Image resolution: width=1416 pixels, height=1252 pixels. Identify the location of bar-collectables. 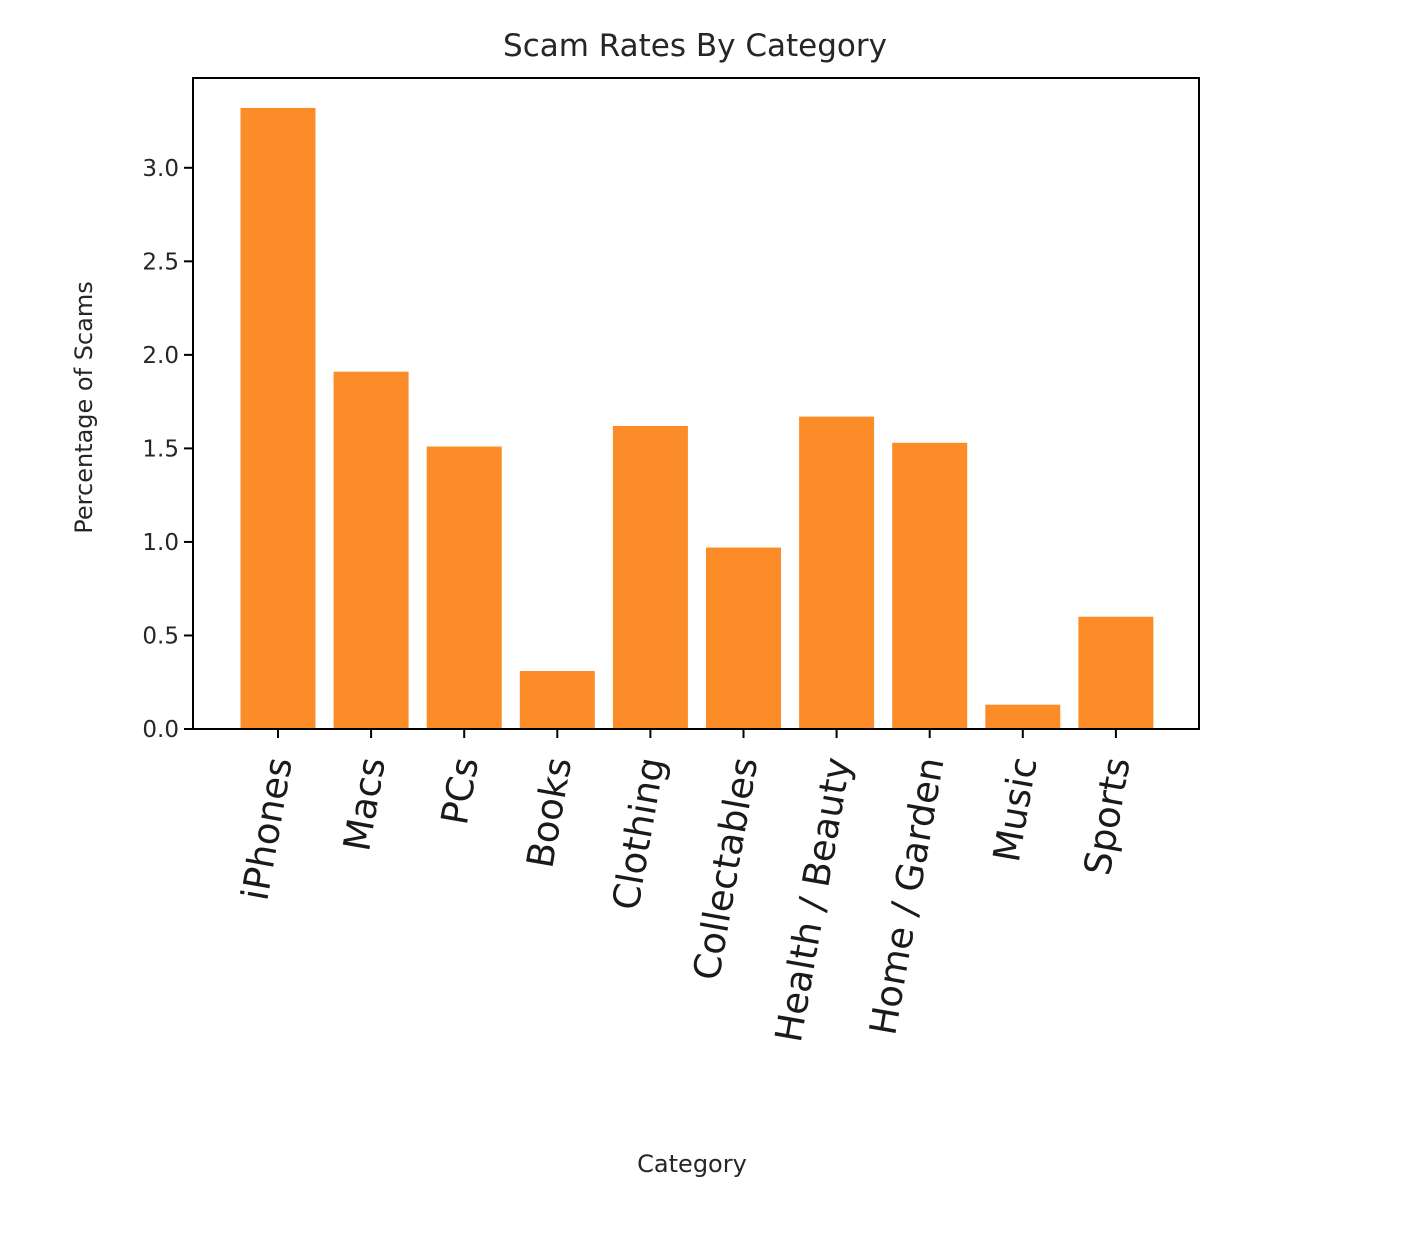
(743, 638).